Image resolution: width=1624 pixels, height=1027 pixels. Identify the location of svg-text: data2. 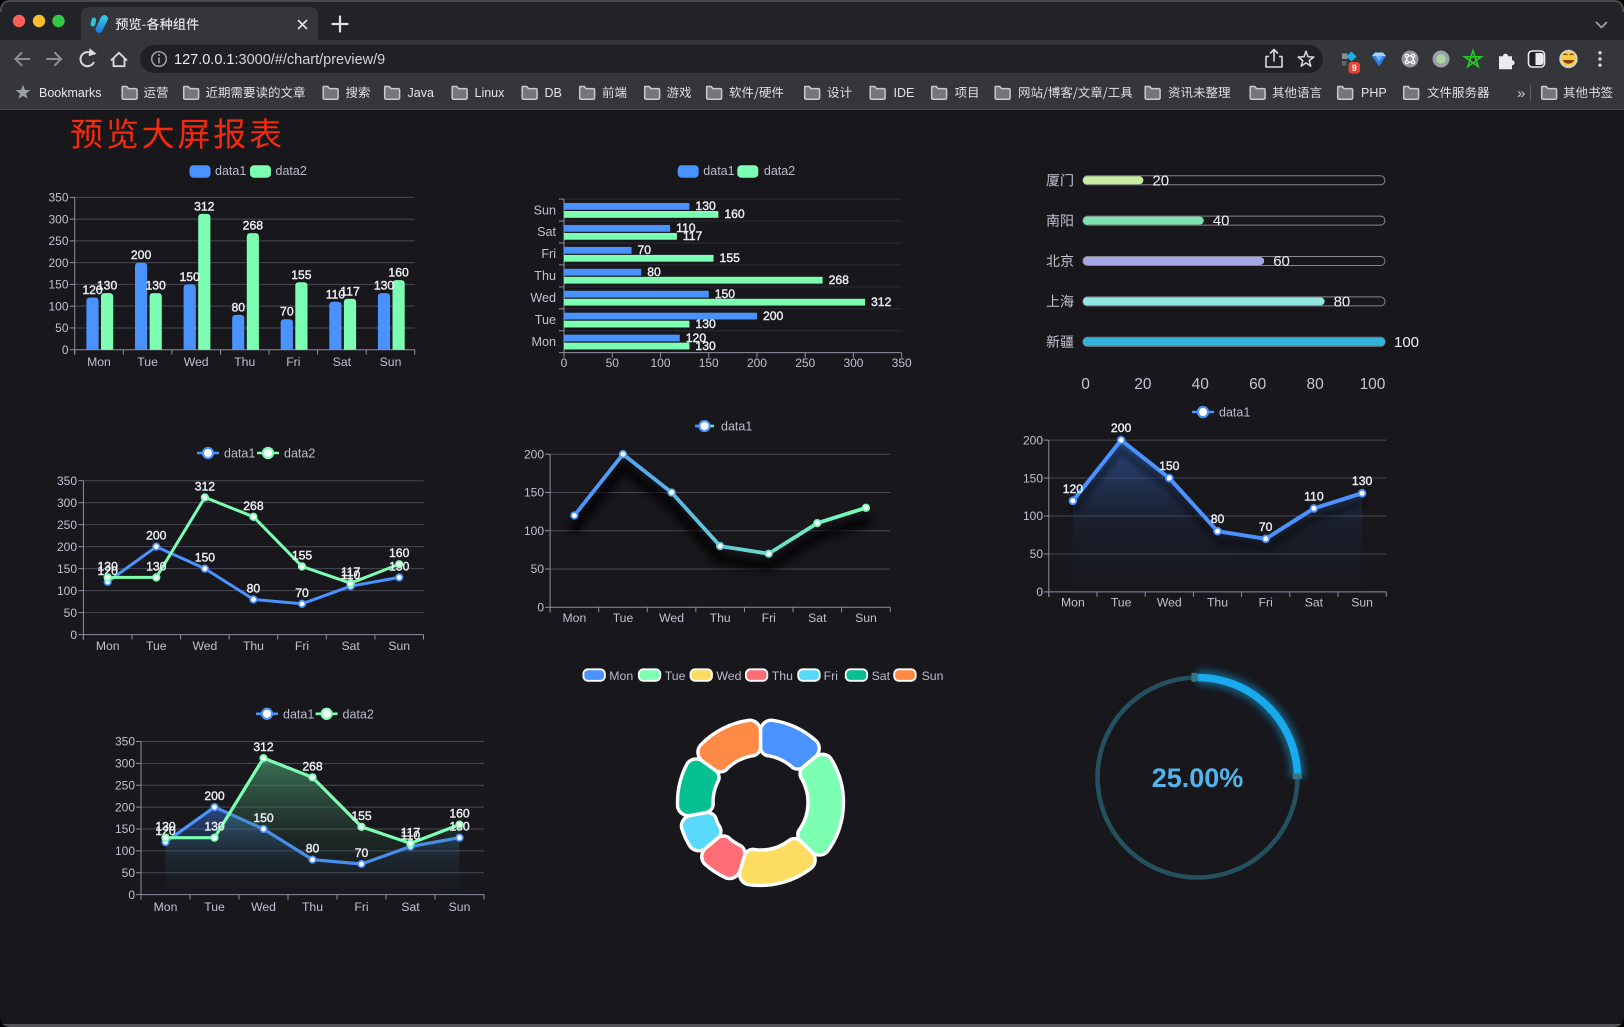
(358, 714).